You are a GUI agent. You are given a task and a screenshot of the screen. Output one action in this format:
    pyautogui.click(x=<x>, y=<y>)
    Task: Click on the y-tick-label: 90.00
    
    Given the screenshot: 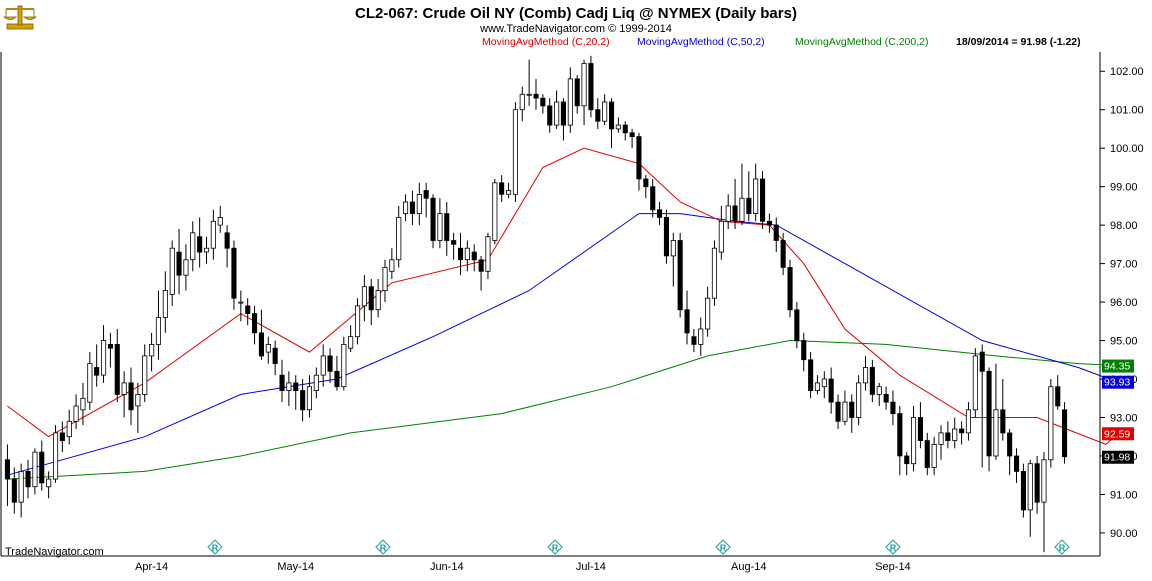 What is the action you would take?
    pyautogui.click(x=1124, y=534)
    